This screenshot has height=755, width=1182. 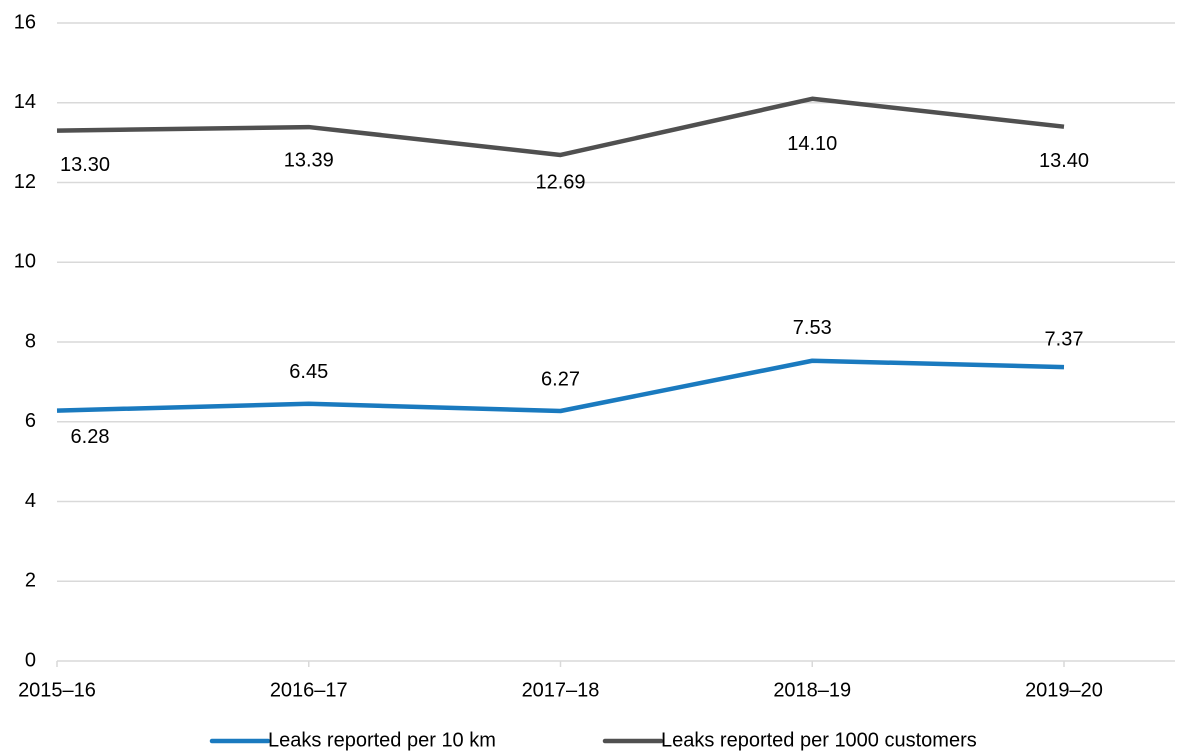 What do you see at coordinates (309, 160) in the screenshot?
I see `data-label: 13.39` at bounding box center [309, 160].